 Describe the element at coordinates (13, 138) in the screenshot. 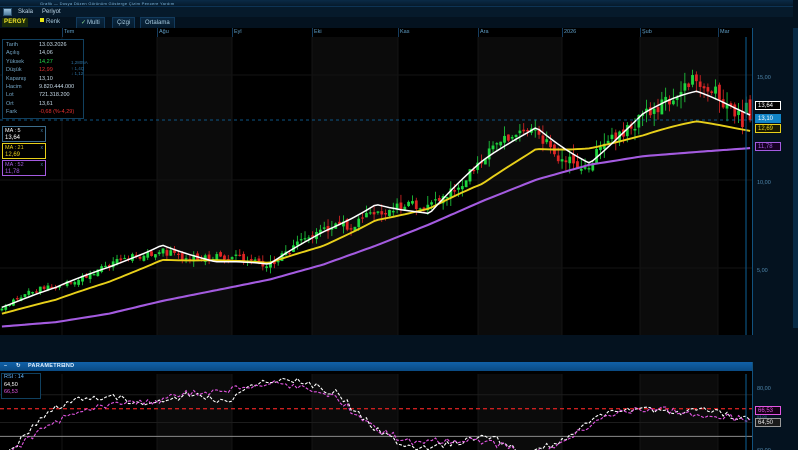

I see `ma-legend-value: 13,64` at that location.